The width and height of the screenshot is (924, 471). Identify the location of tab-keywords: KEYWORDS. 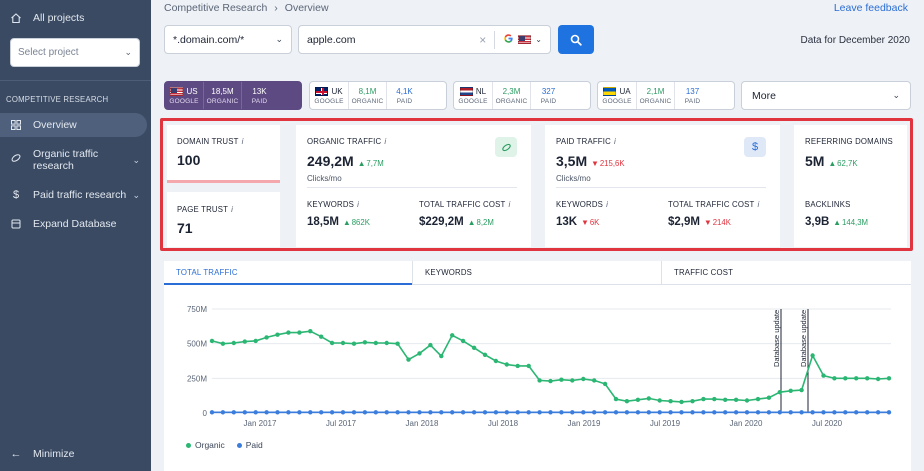
(536, 273).